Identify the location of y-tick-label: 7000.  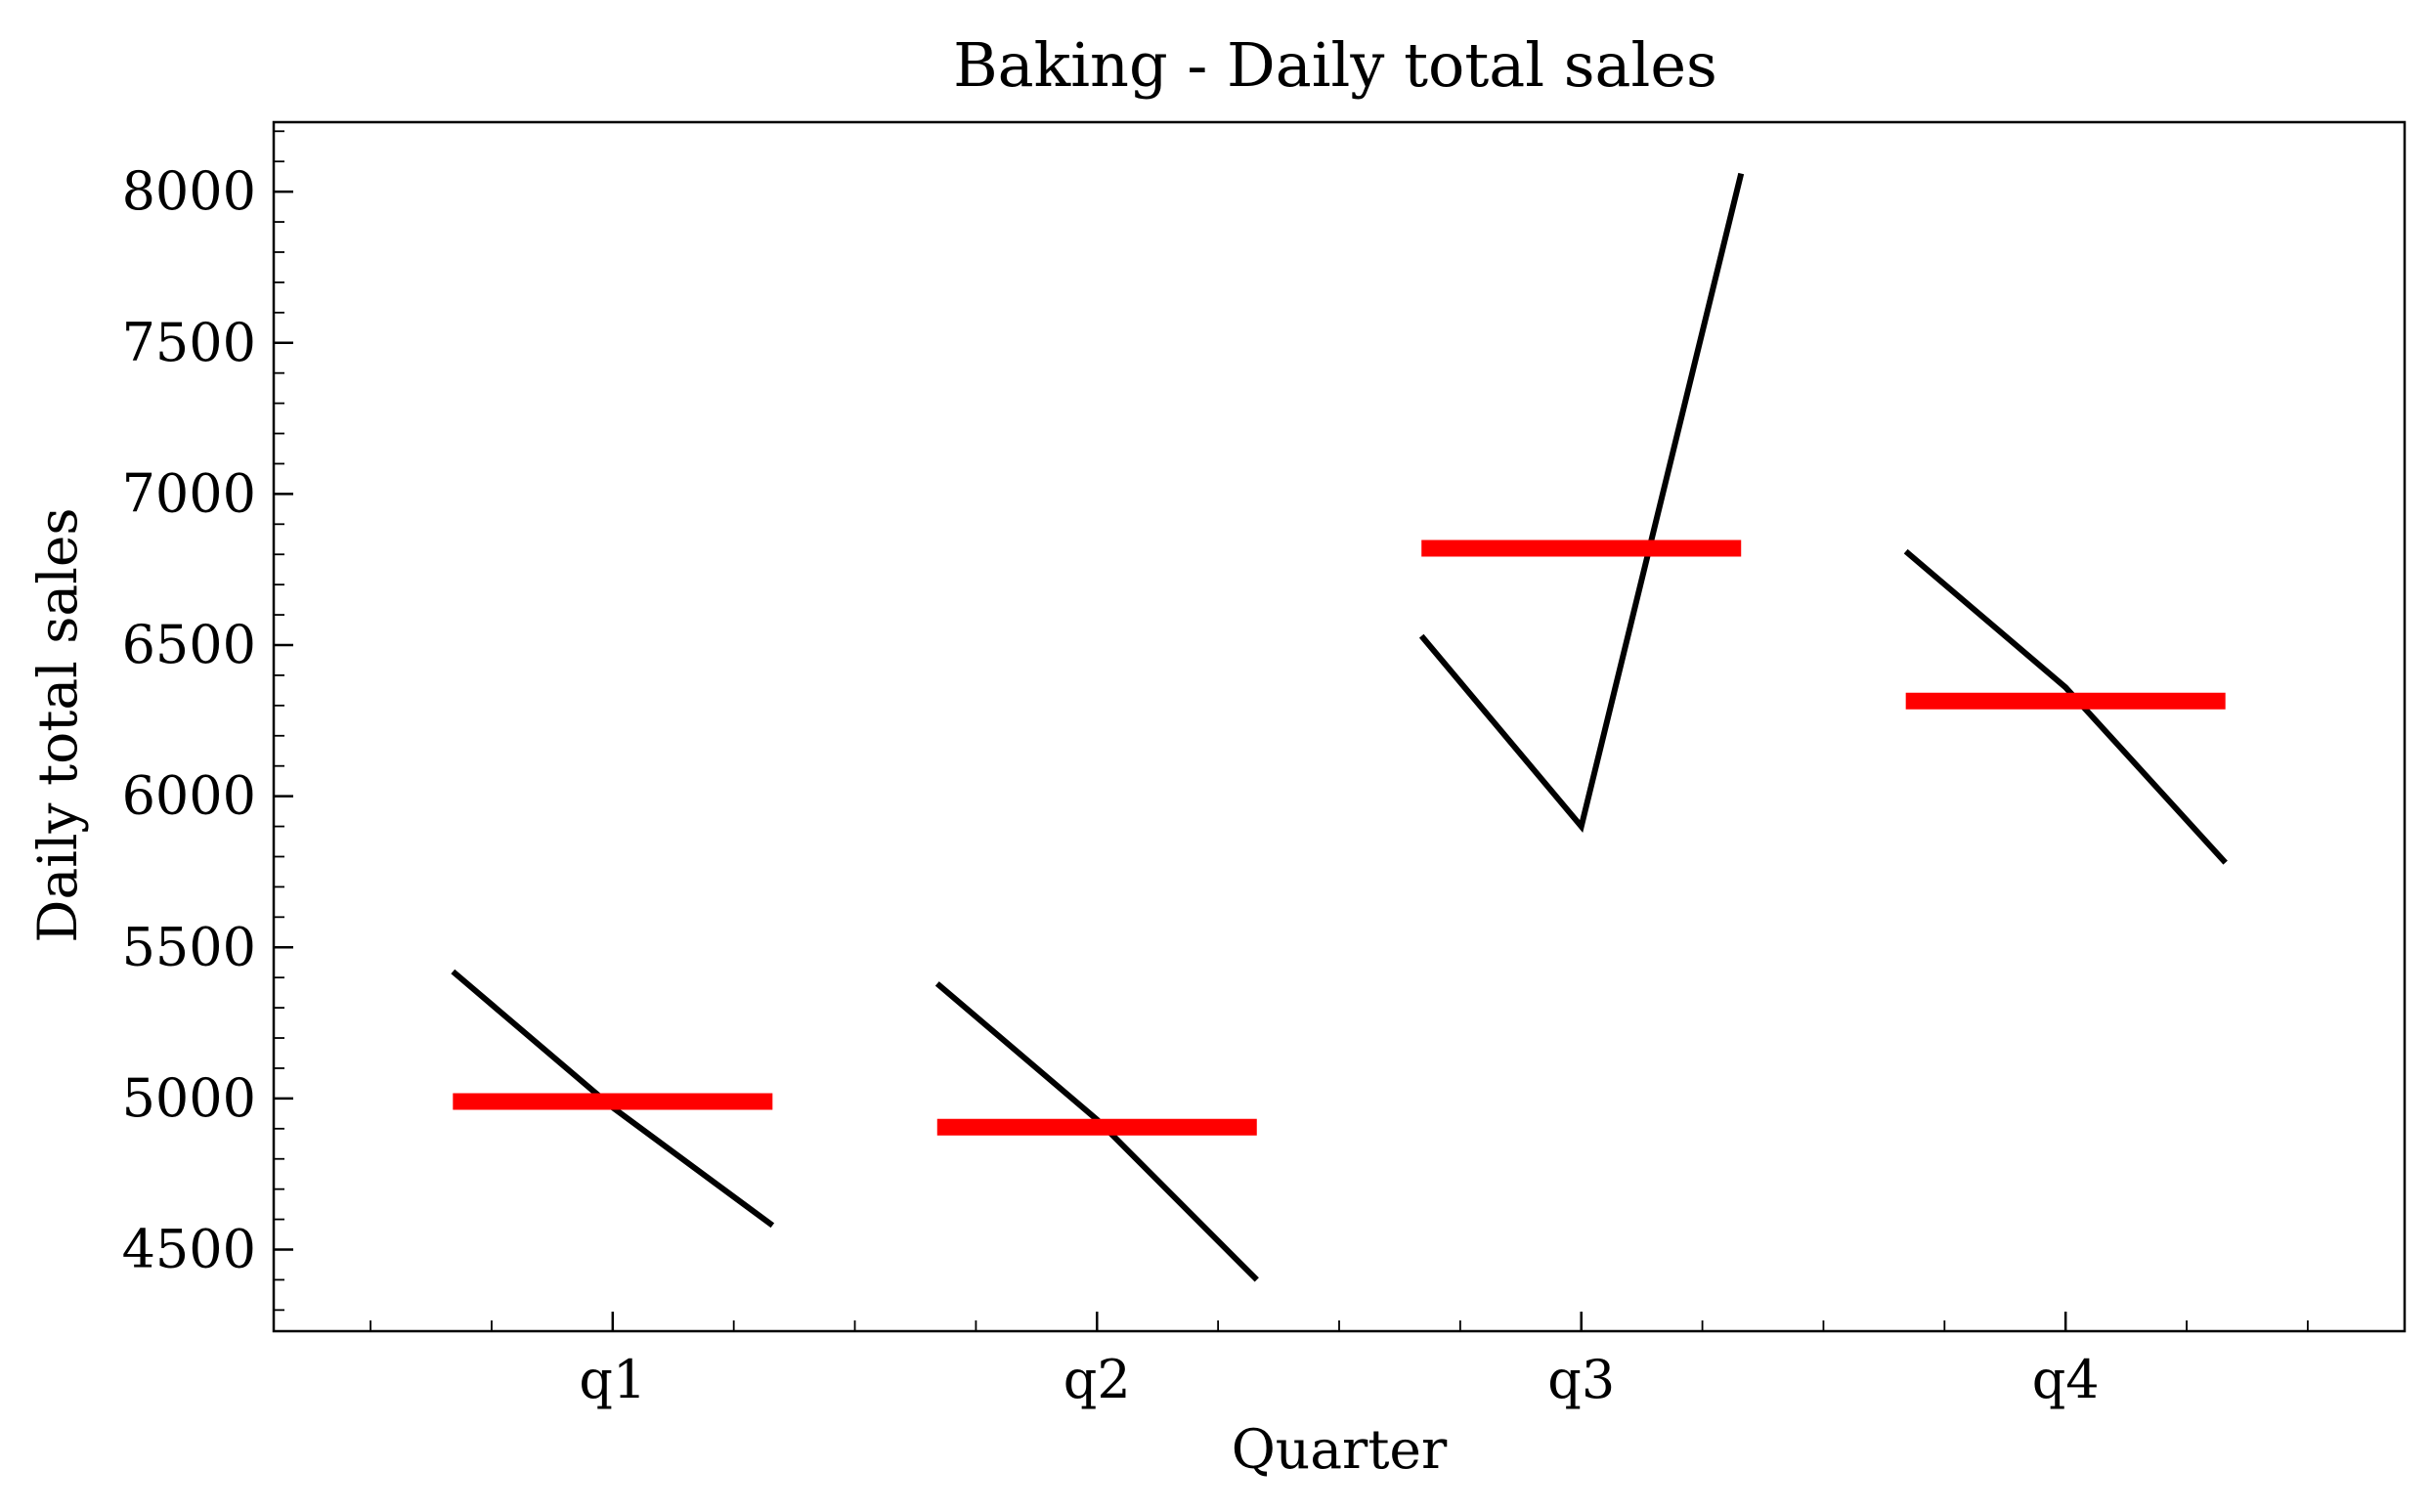
(189, 493).